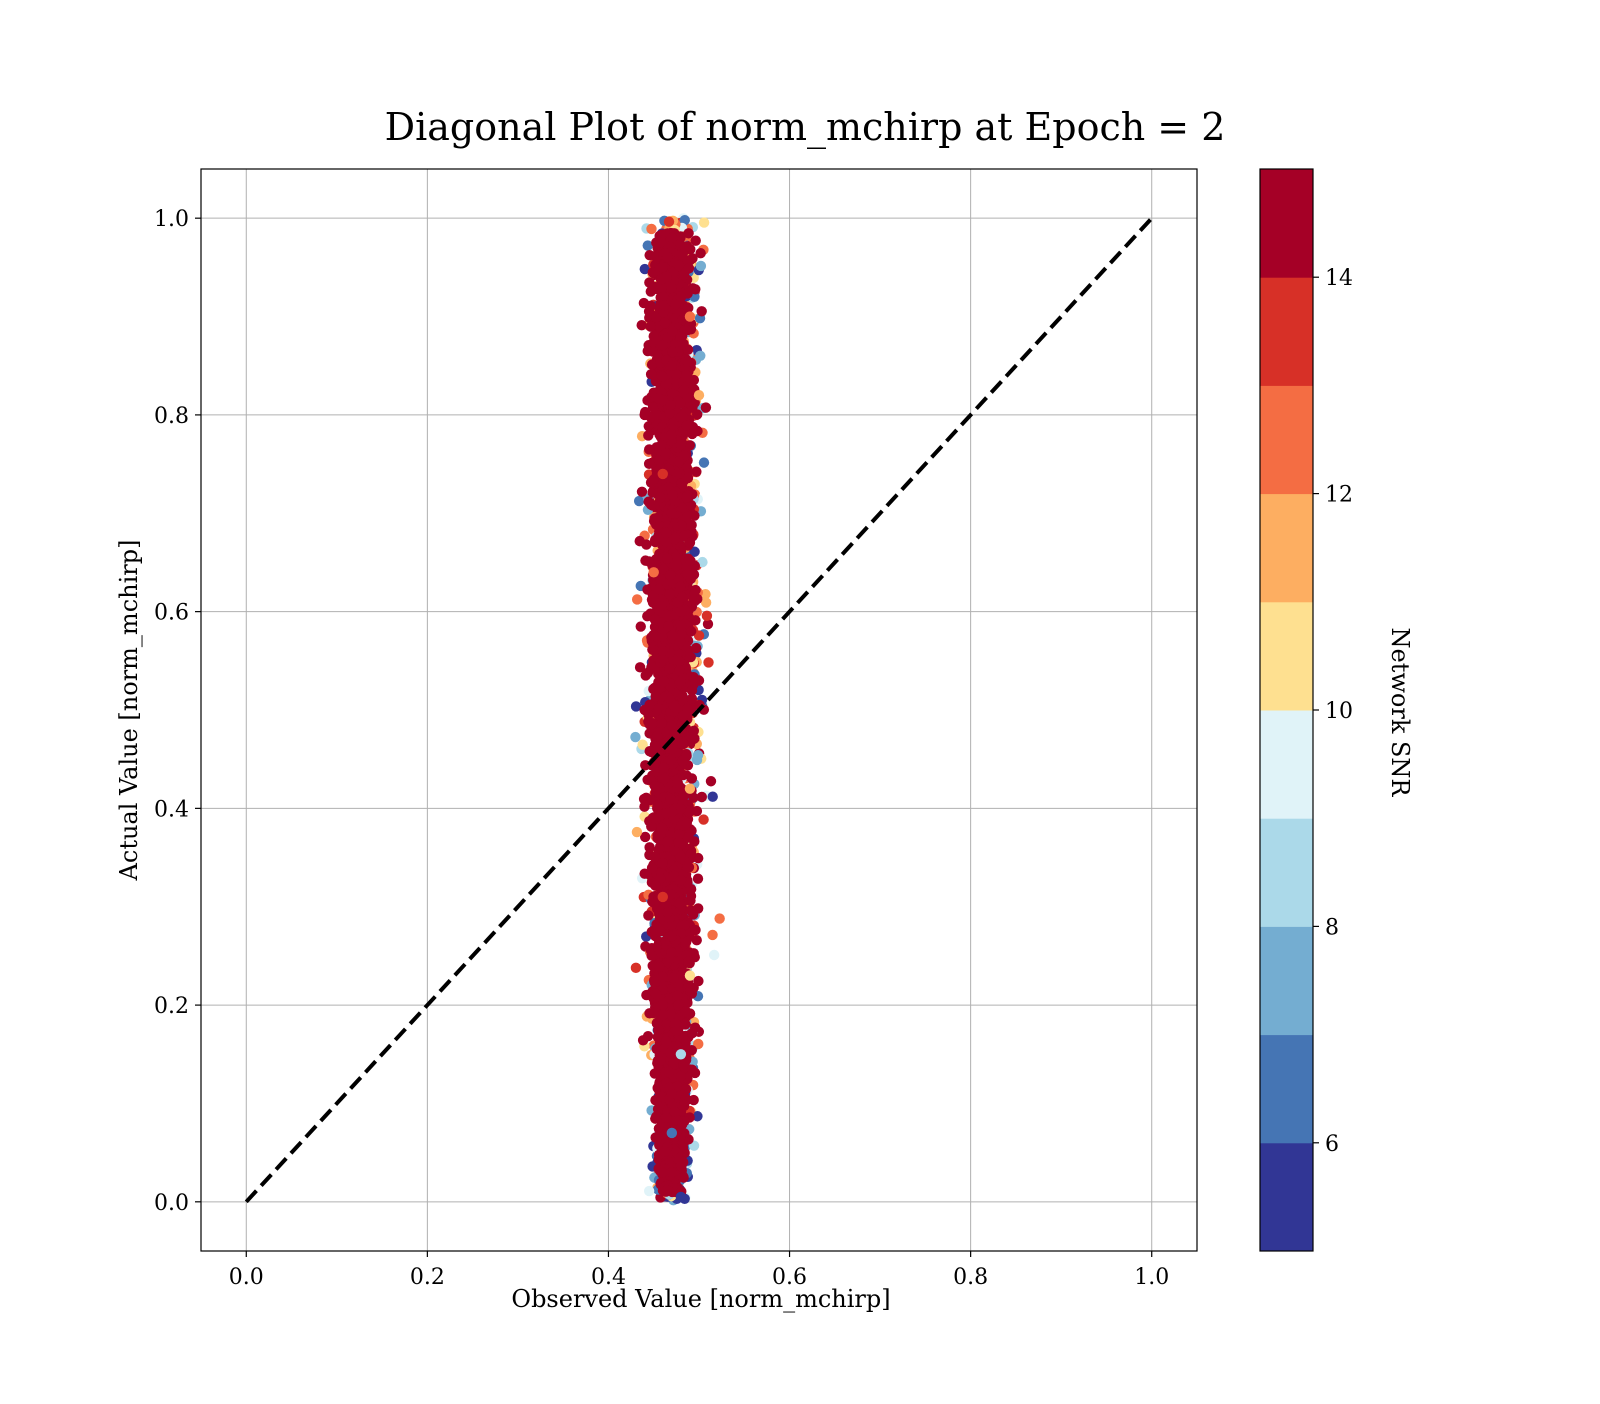 The height and width of the screenshot is (1404, 1600). What do you see at coordinates (246, 1277) in the screenshot?
I see `x-tick-label-0: 0.0` at bounding box center [246, 1277].